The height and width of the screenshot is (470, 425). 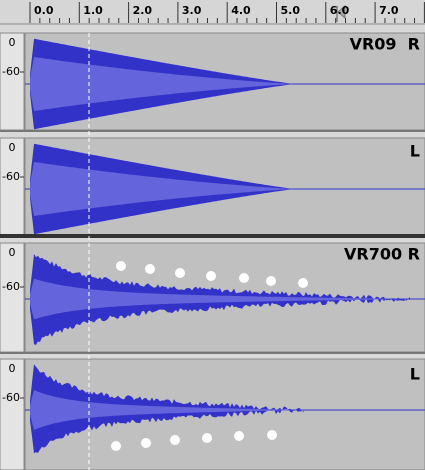 I want to click on track-name: VR700 R, so click(x=382, y=254).